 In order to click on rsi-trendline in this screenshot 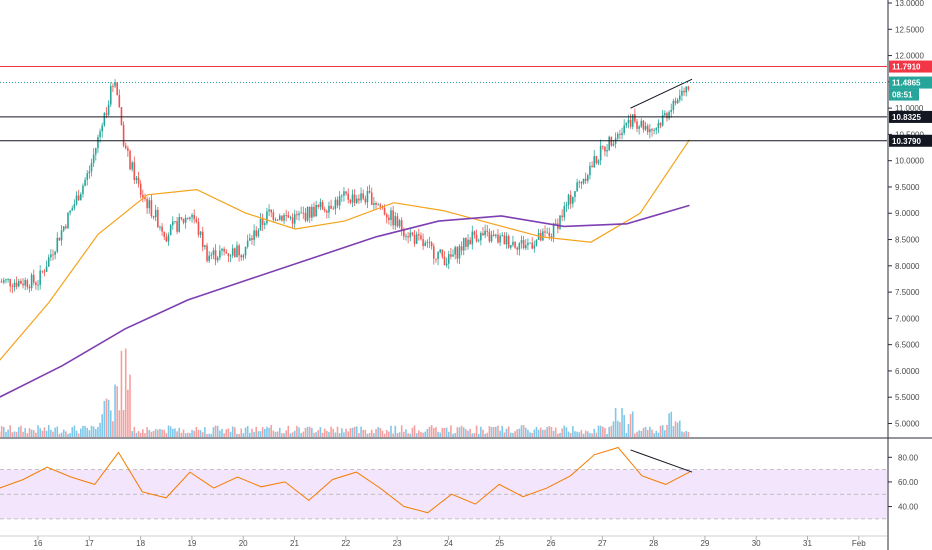, I will do `click(661, 461)`.